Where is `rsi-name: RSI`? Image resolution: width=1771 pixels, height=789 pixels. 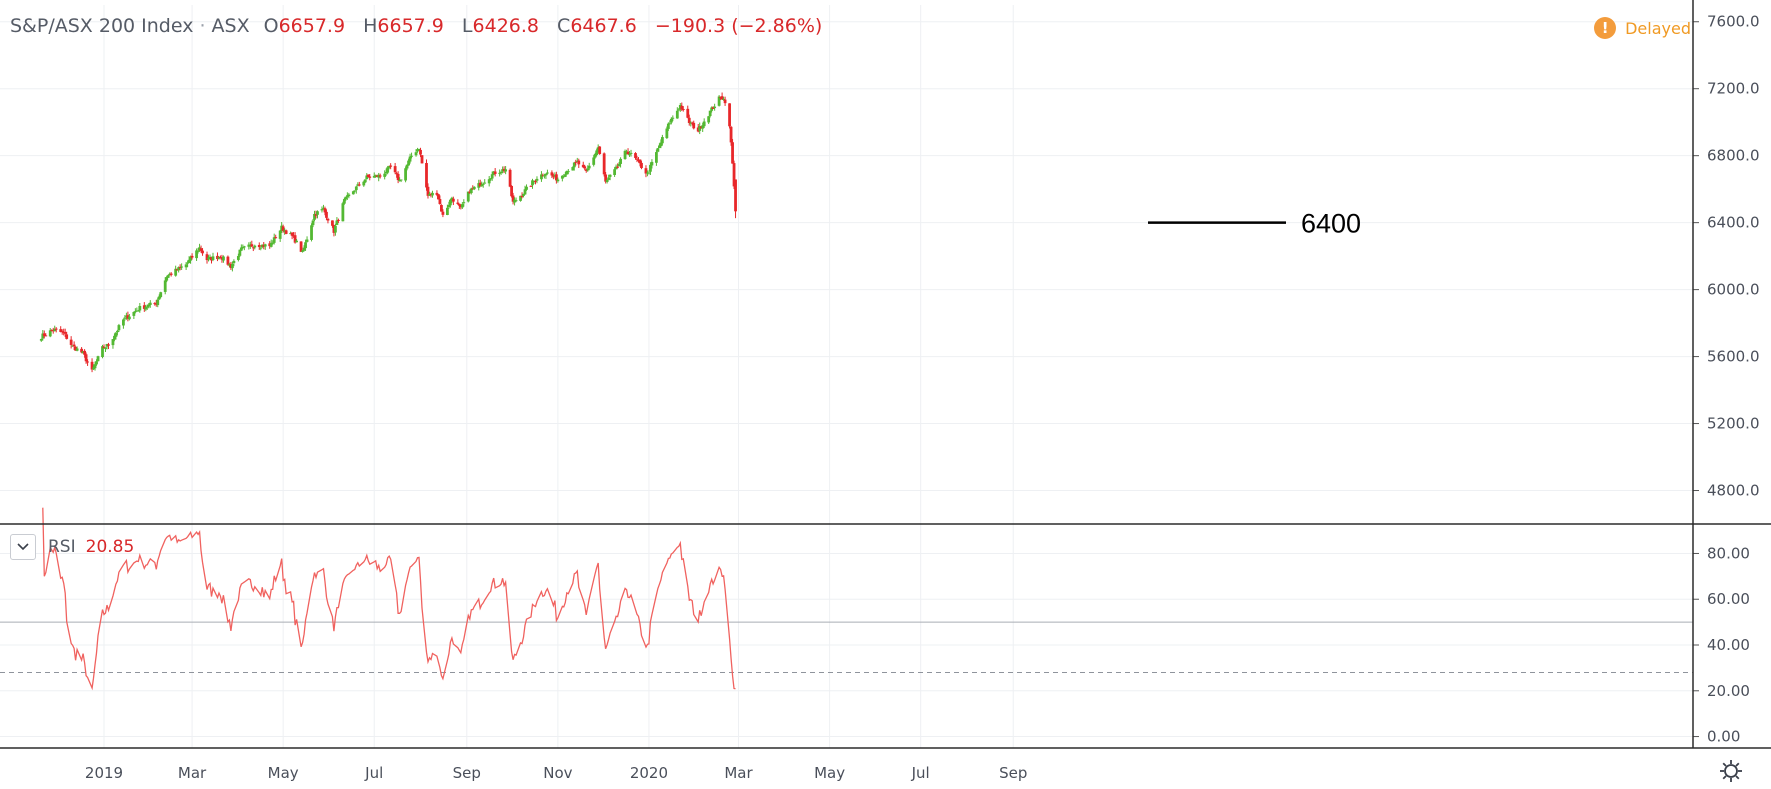
rsi-name: RSI is located at coordinates (62, 547).